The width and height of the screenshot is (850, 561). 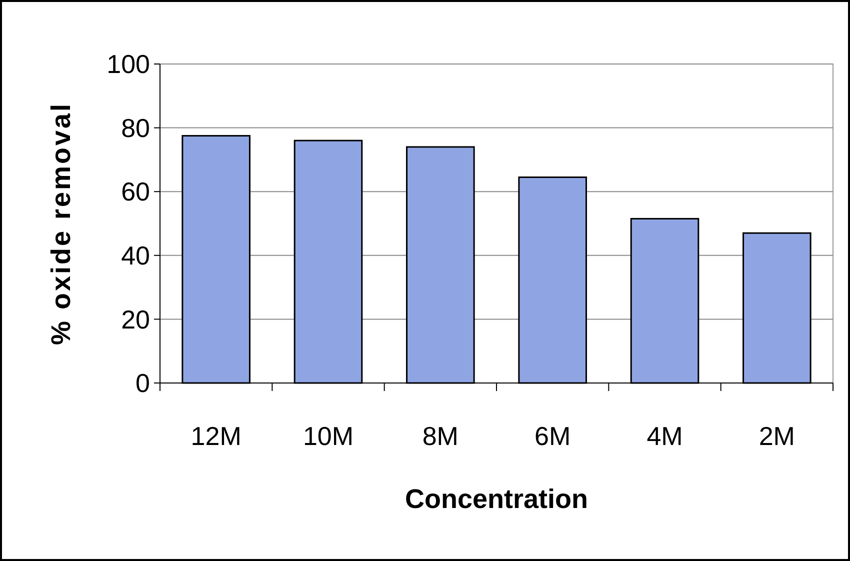 I want to click on y-tick-label: 40, so click(x=135, y=255).